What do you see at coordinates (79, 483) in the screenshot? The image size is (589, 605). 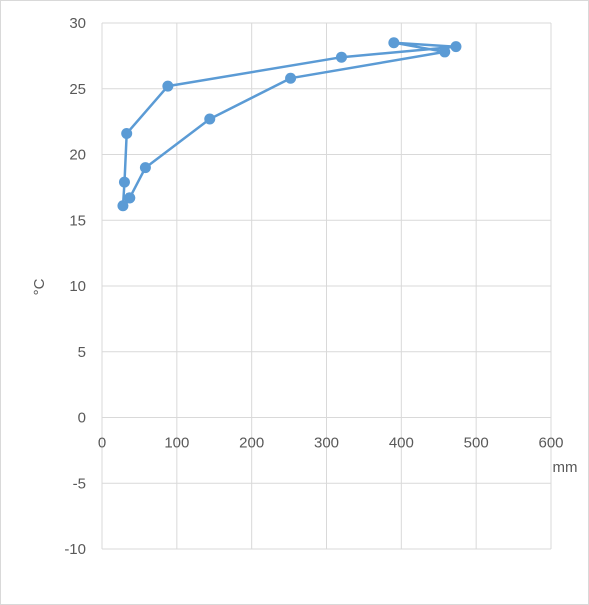 I see `y-tick-label: -5` at bounding box center [79, 483].